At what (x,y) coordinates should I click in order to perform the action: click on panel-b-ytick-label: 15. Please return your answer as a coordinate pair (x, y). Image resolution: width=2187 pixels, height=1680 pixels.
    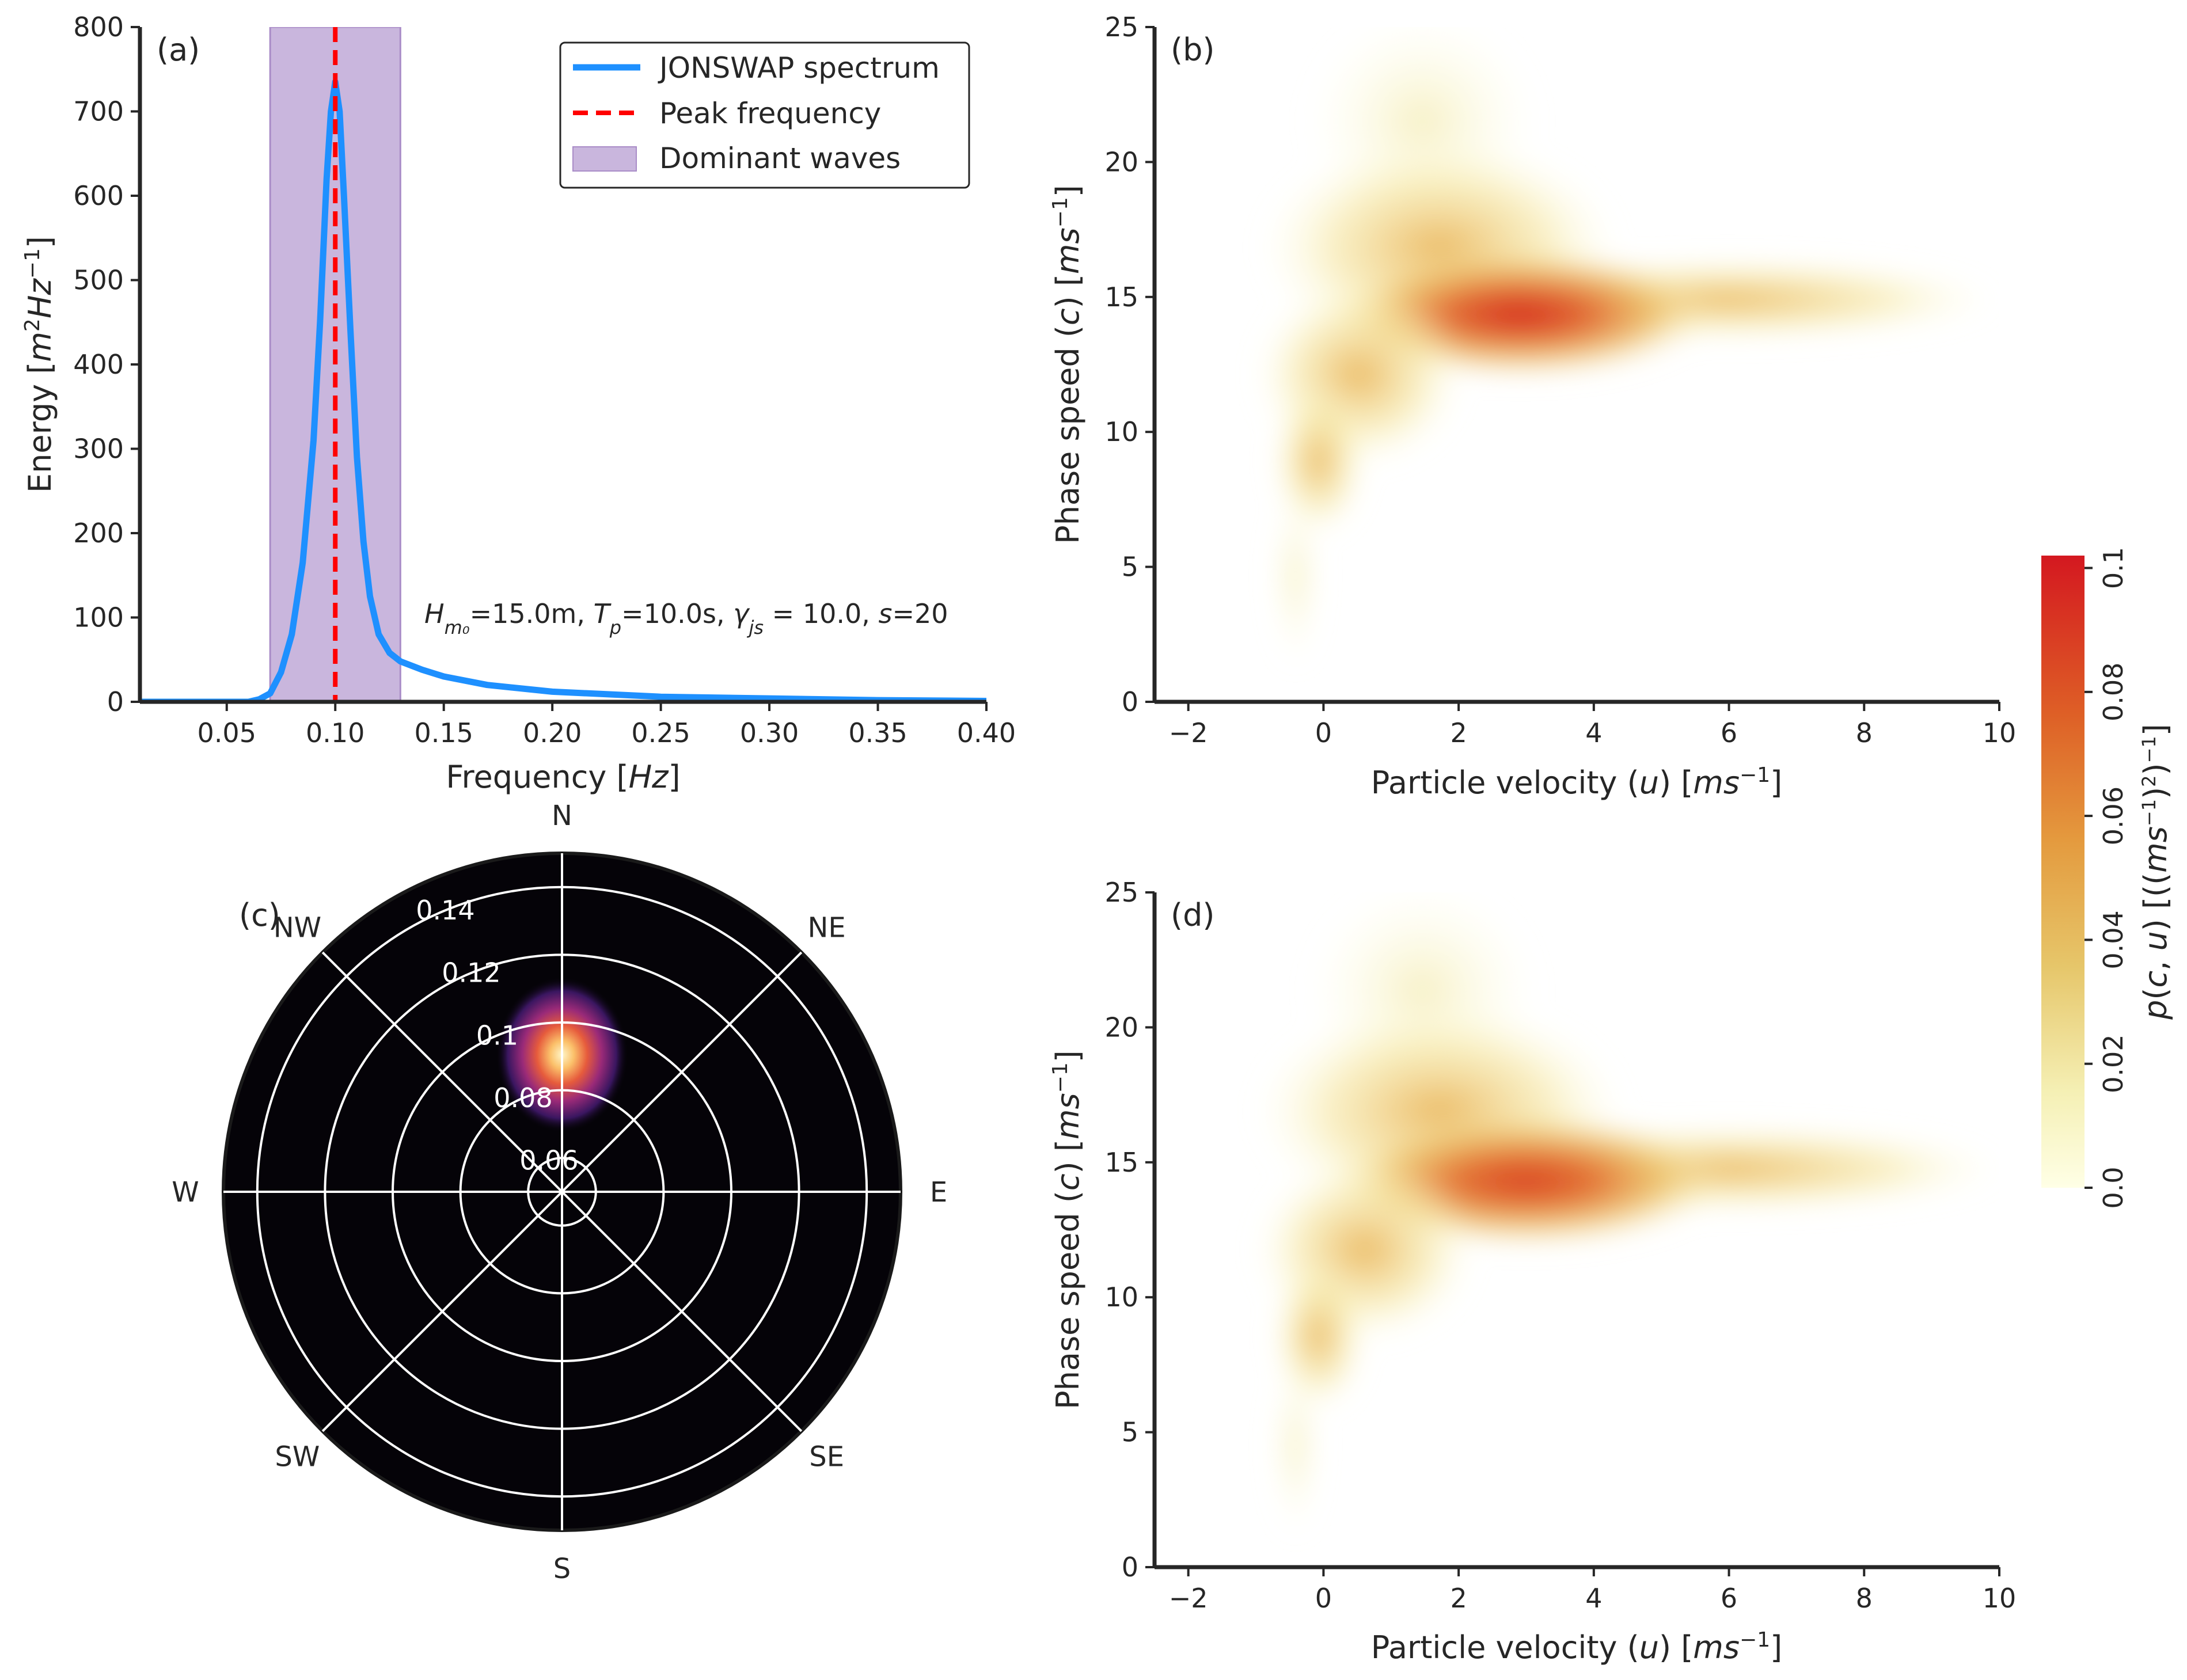
    Looking at the image, I should click on (1121, 297).